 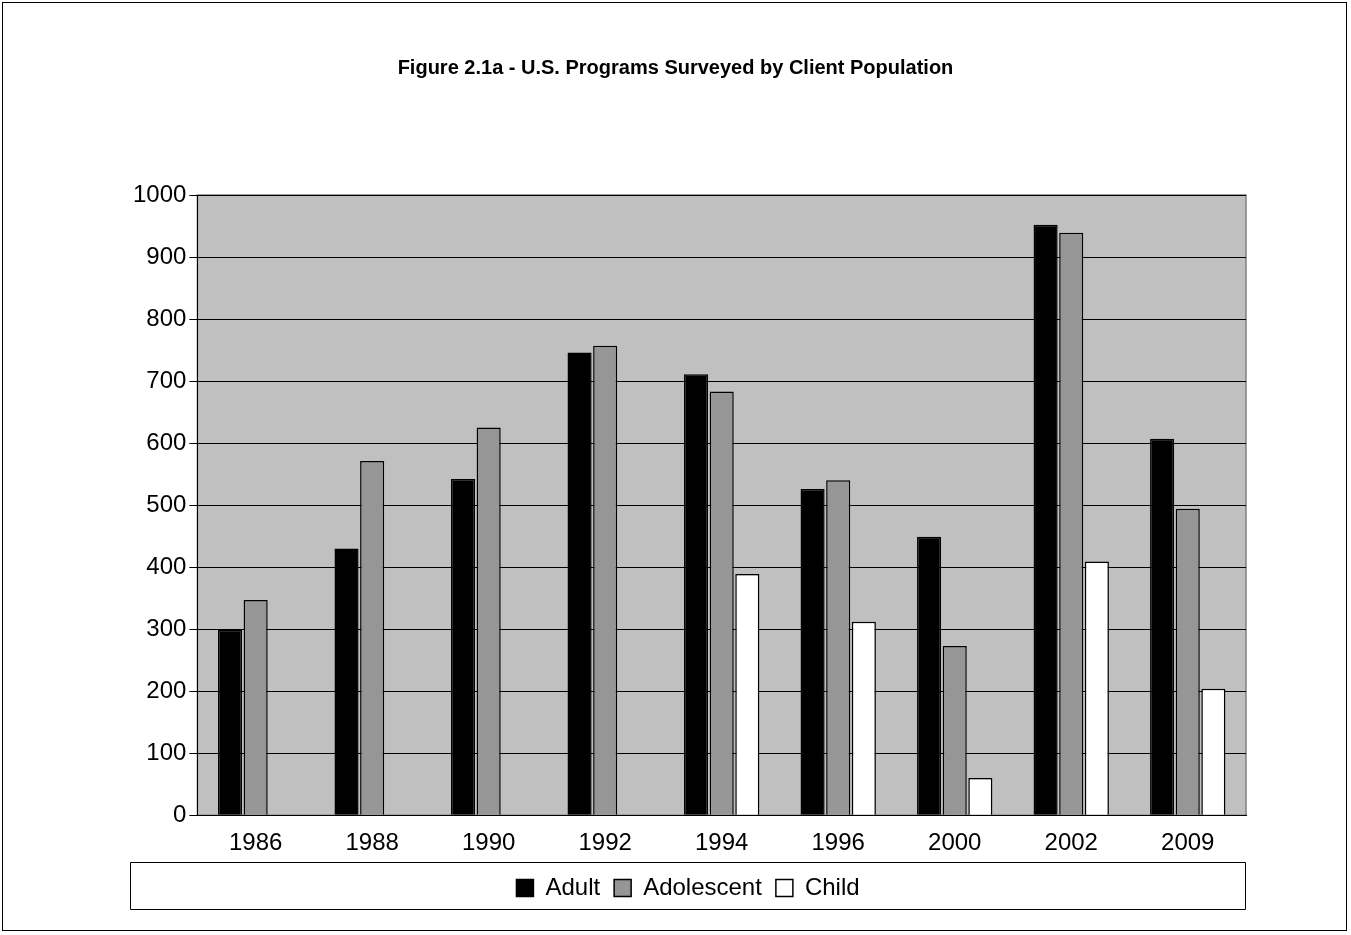 I want to click on y-tick-label: 1000, so click(x=160, y=193).